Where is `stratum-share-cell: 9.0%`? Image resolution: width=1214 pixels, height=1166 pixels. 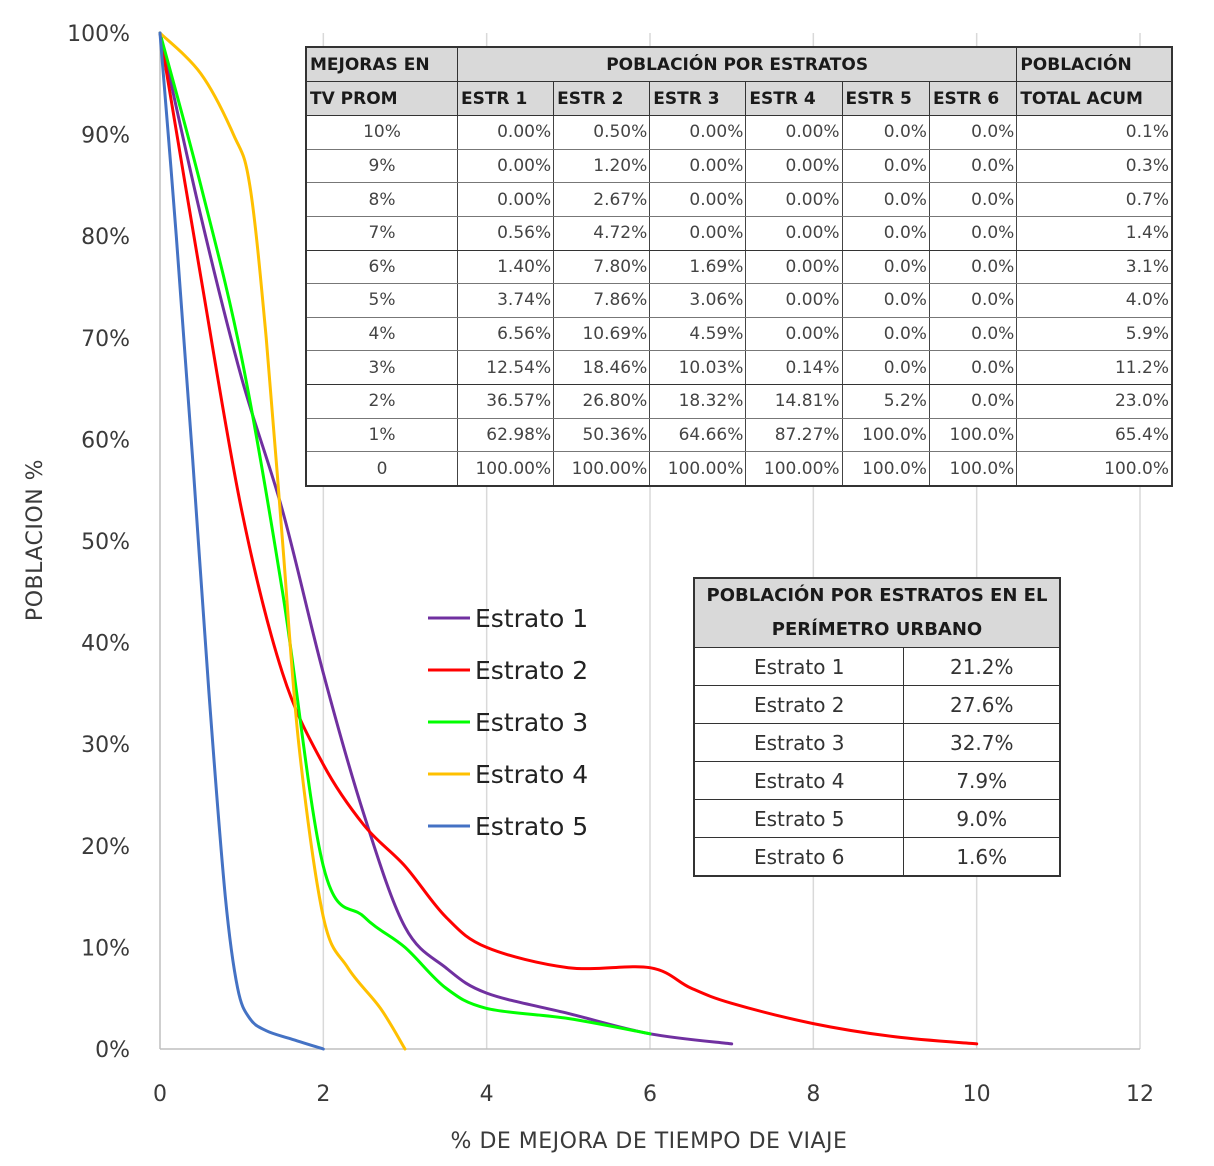 stratum-share-cell: 9.0% is located at coordinates (982, 818).